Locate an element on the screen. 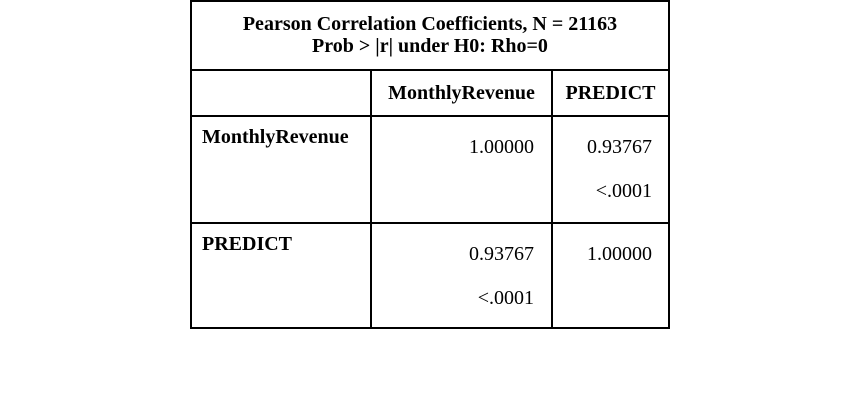 This screenshot has width=862, height=407. row-header-predict: PREDICT is located at coordinates (247, 244).